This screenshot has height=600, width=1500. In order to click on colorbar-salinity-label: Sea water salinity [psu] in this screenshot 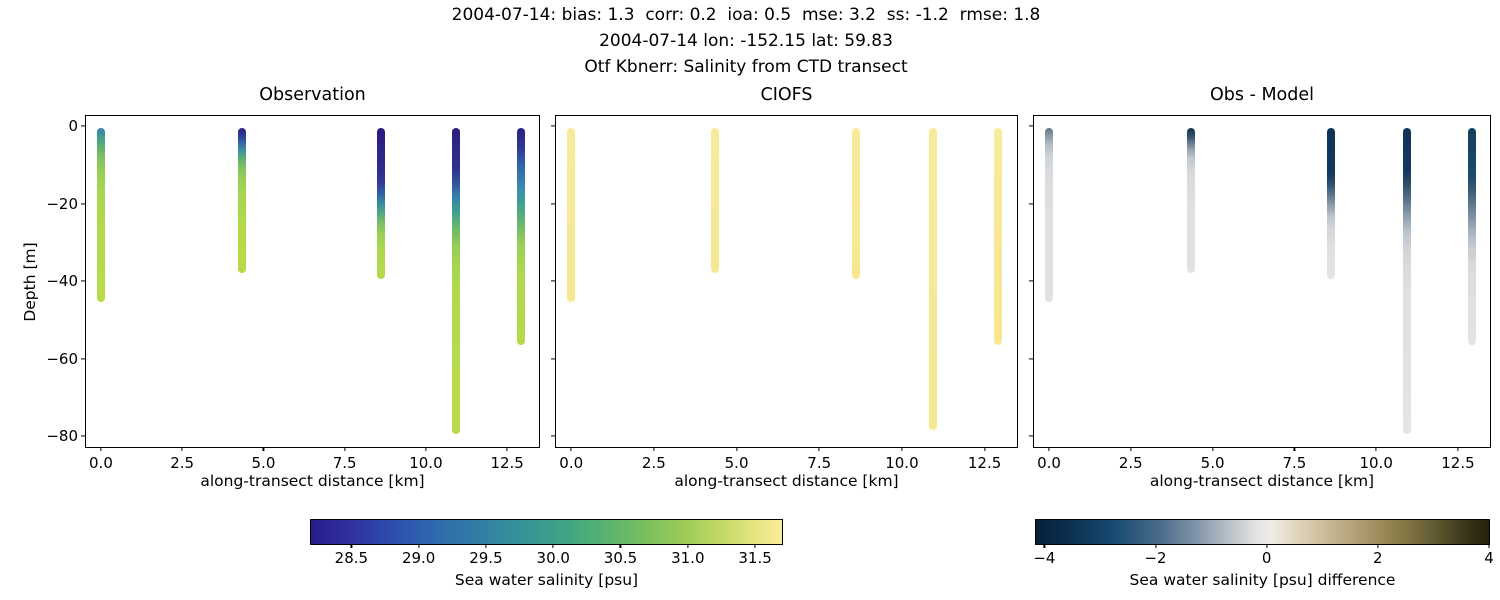, I will do `click(546, 580)`.